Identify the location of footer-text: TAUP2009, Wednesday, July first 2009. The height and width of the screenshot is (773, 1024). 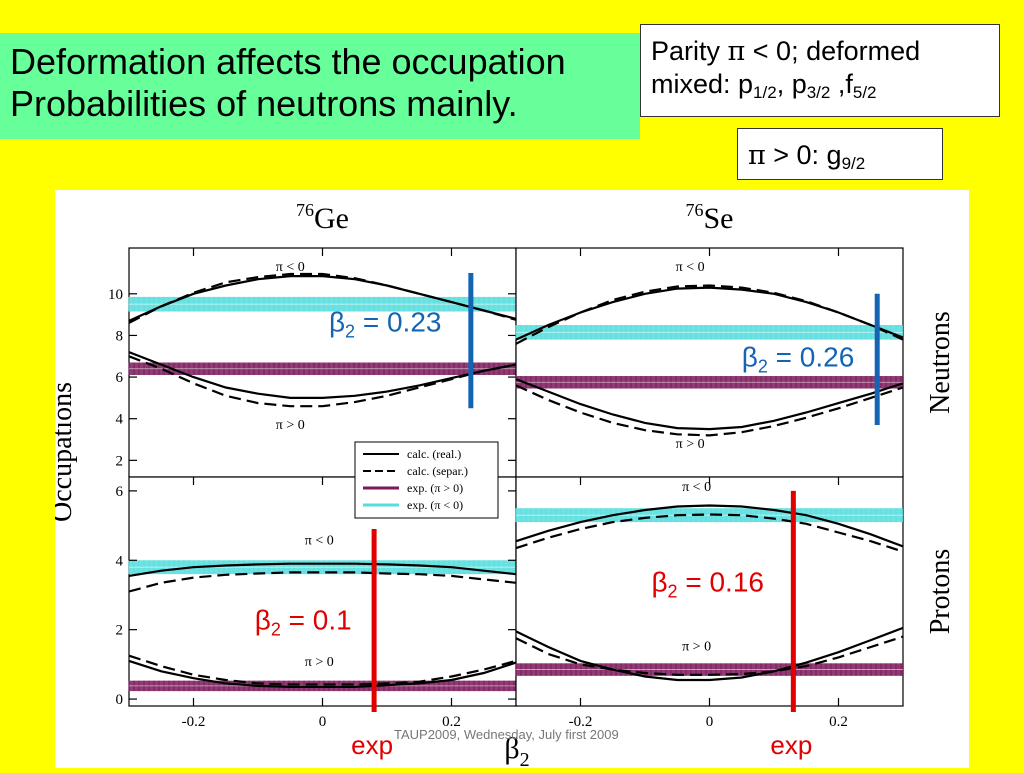
(506, 734).